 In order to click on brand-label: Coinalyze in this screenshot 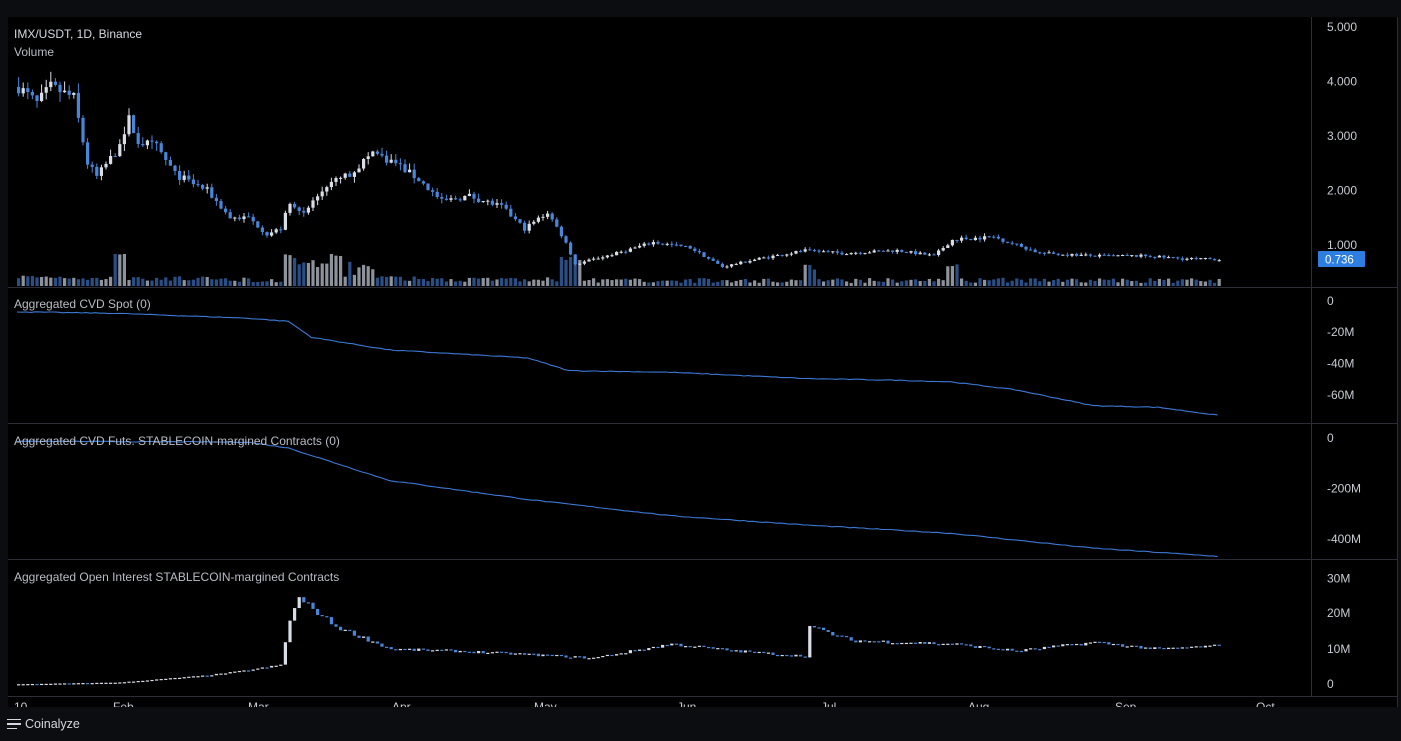, I will do `click(52, 724)`.